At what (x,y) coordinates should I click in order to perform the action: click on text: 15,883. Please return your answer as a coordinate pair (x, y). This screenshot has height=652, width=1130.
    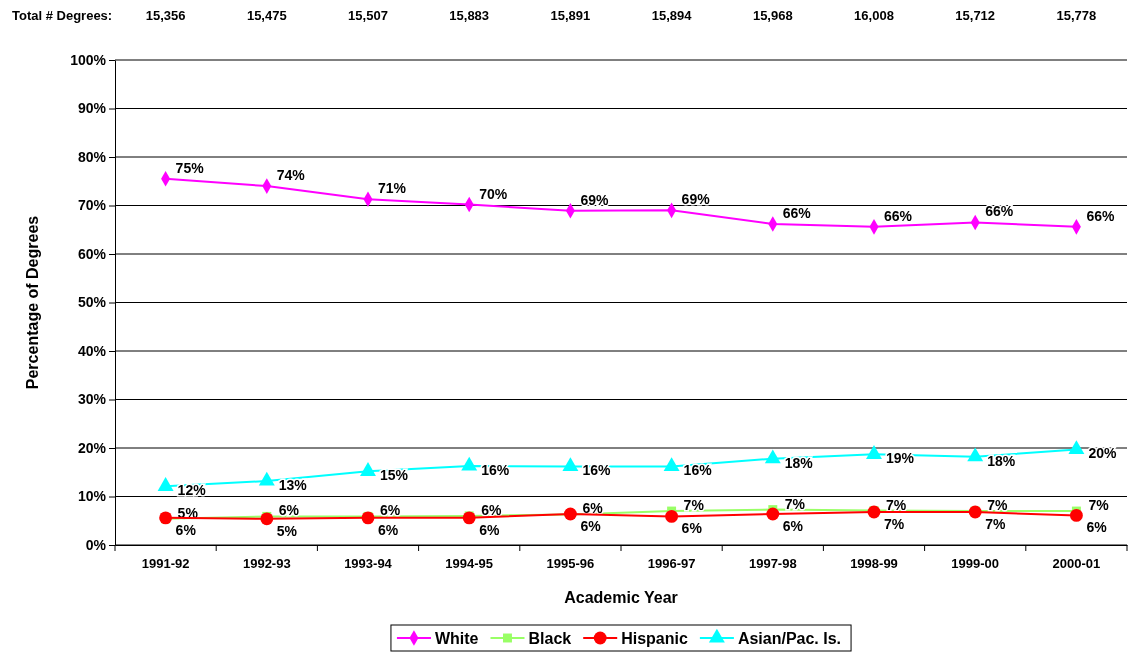
    Looking at the image, I should click on (469, 15).